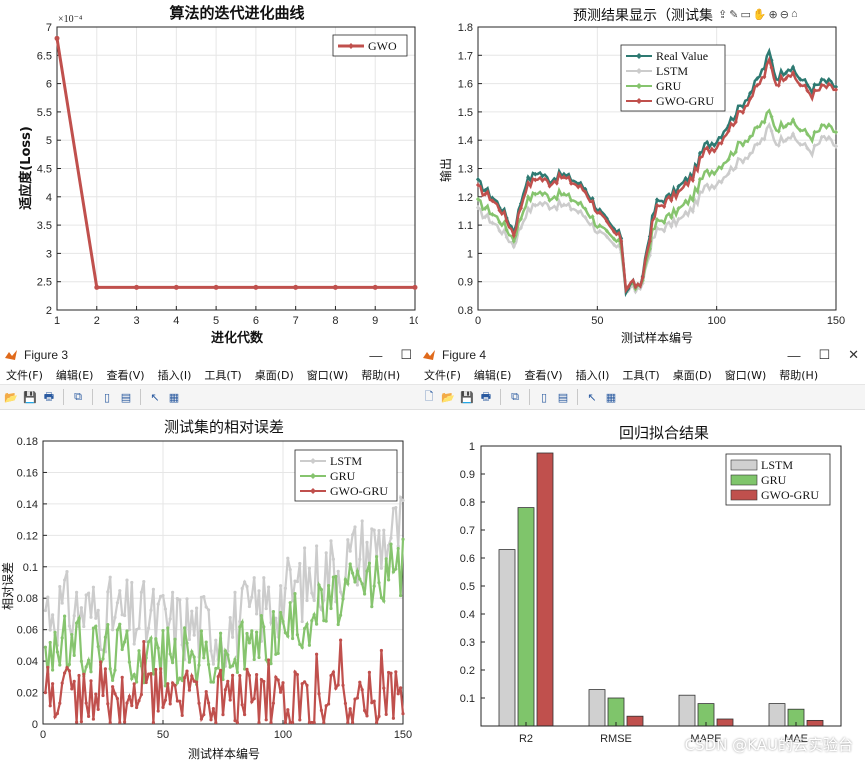 This screenshot has width=865, height=761. I want to click on window-titlebar: Figure 3 — ☐, so click(209, 355).